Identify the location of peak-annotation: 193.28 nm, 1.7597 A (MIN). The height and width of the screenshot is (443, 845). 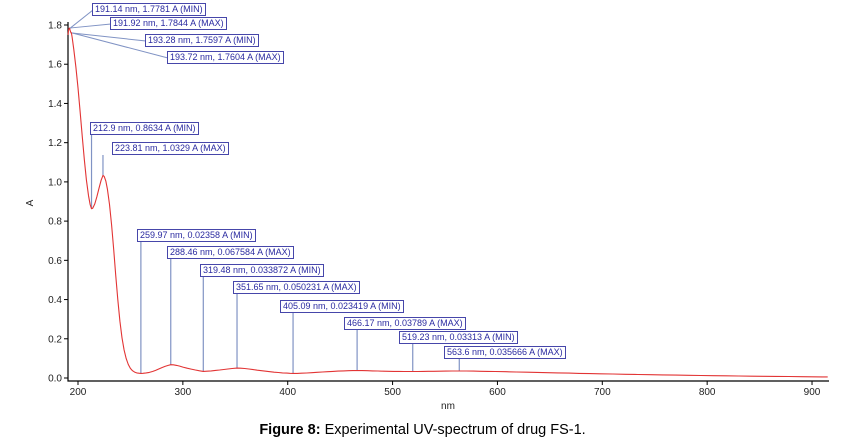
(202, 40).